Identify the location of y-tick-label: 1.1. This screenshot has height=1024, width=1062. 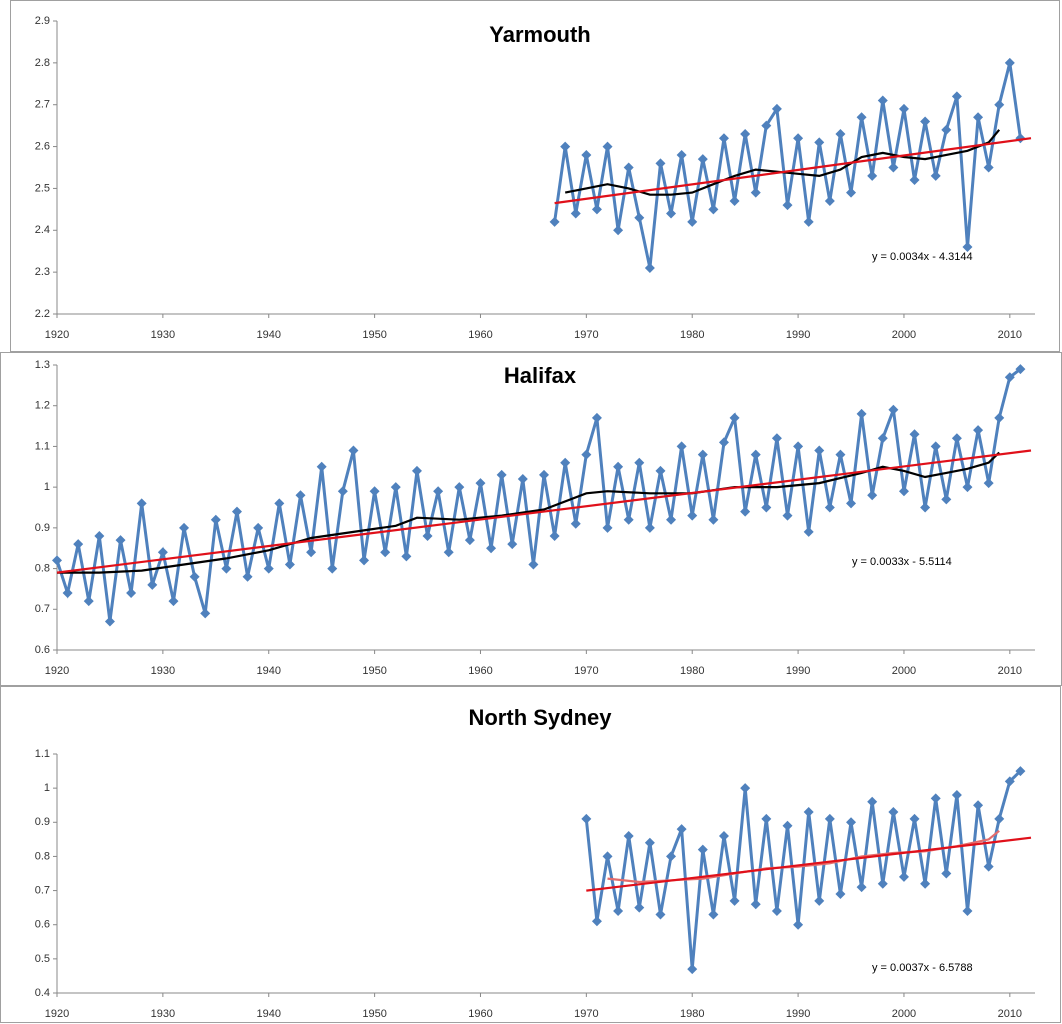
(42, 754).